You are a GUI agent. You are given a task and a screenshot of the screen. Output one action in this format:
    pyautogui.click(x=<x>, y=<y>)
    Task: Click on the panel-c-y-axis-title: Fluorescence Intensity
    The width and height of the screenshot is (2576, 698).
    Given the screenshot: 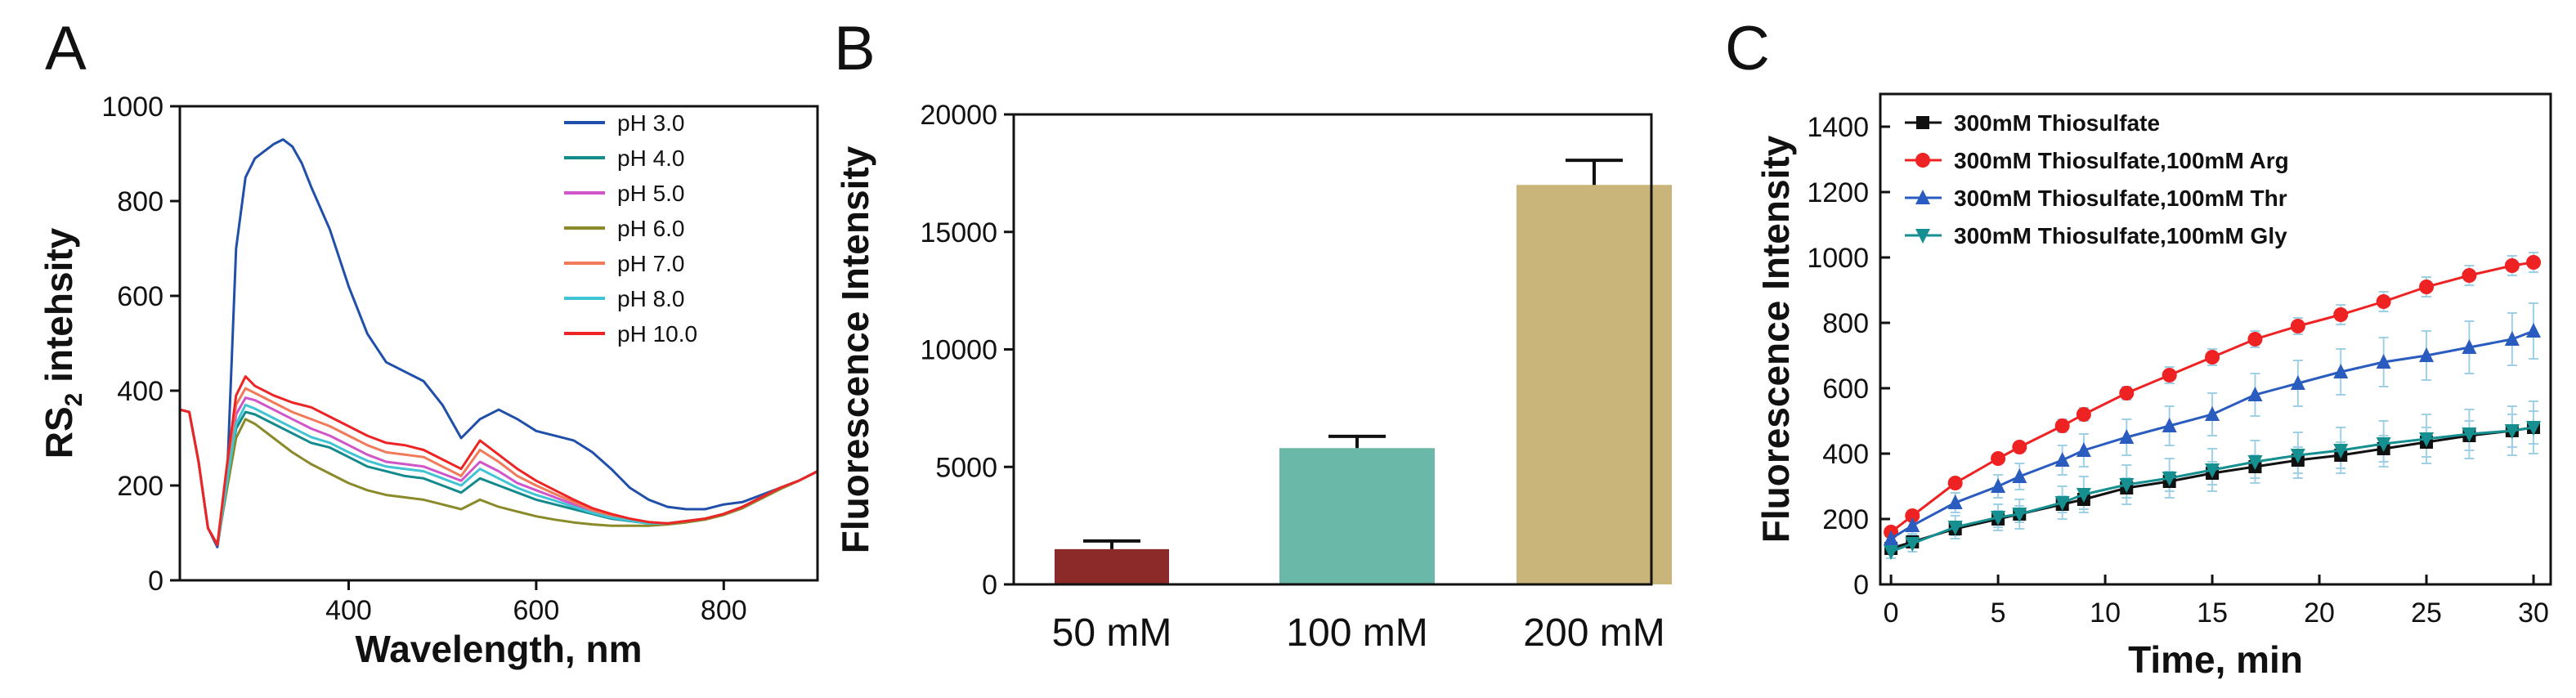 What is the action you would take?
    pyautogui.click(x=1776, y=339)
    